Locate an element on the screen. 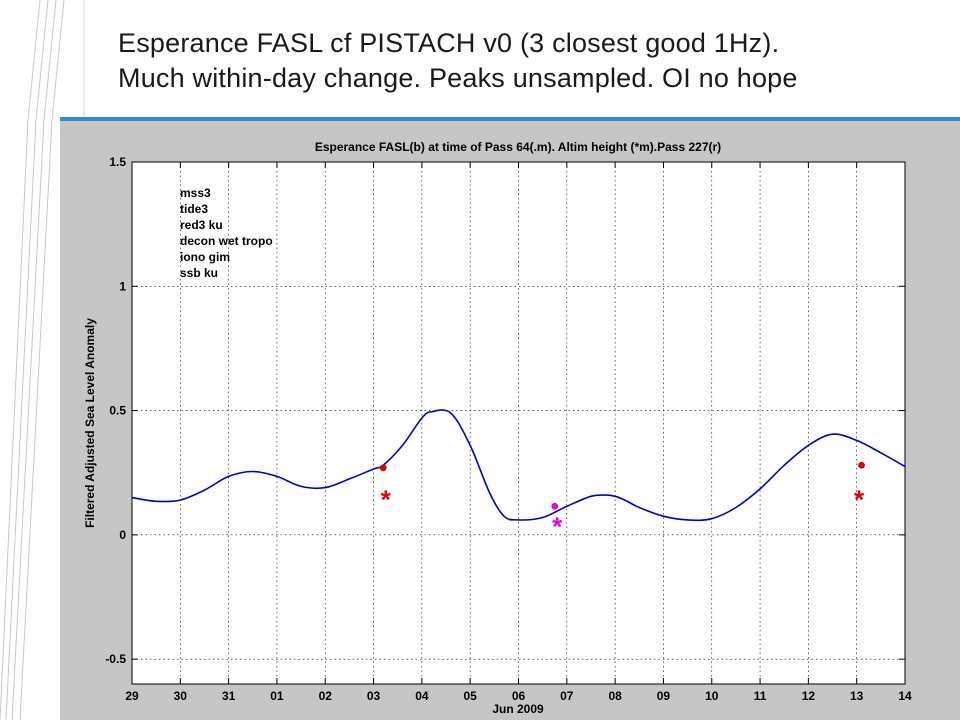 The width and height of the screenshot is (960, 720). x-tick-label: 02 is located at coordinates (326, 696).